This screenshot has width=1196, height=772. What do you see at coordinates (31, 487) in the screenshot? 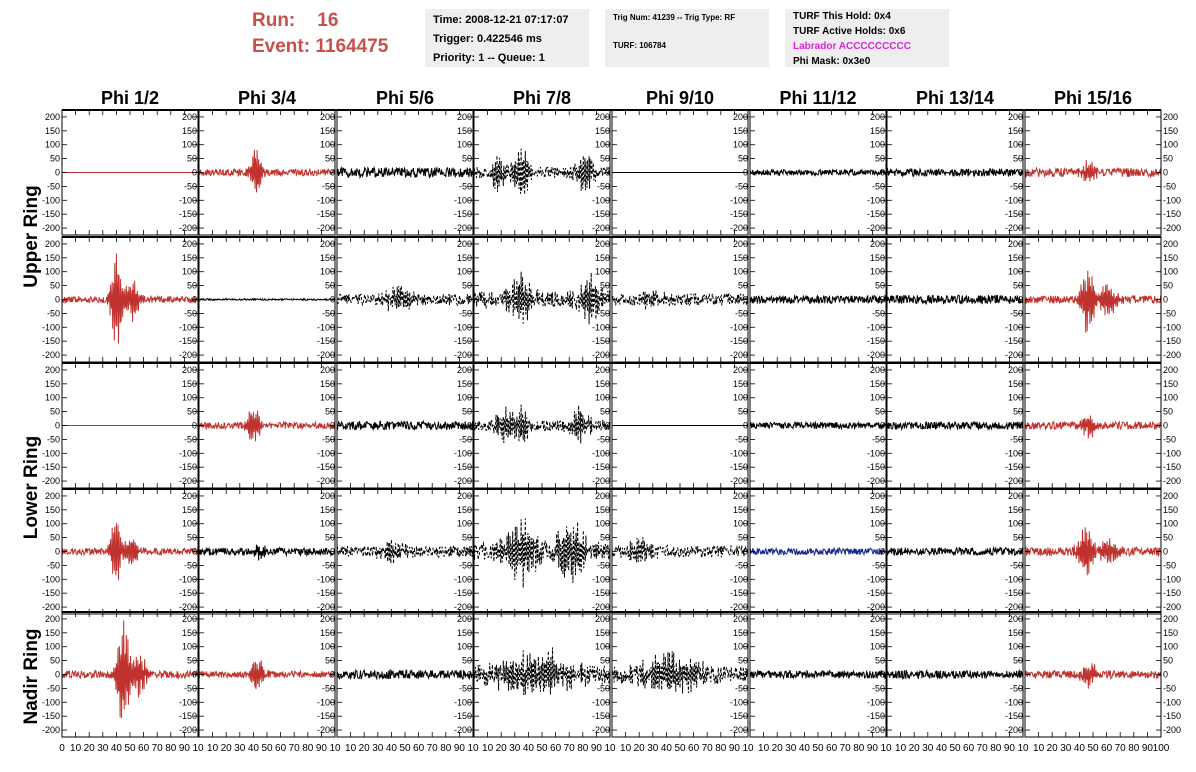
I see `row-label: Lower Ring` at bounding box center [31, 487].